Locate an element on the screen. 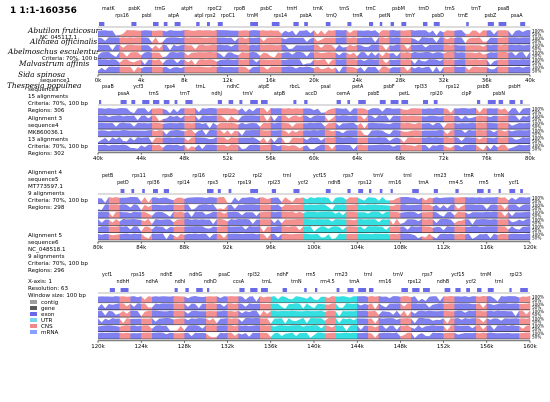 Image resolution: width=550 pixels, height=402 pixels. identity-trace is located at coordinates (314, 147).